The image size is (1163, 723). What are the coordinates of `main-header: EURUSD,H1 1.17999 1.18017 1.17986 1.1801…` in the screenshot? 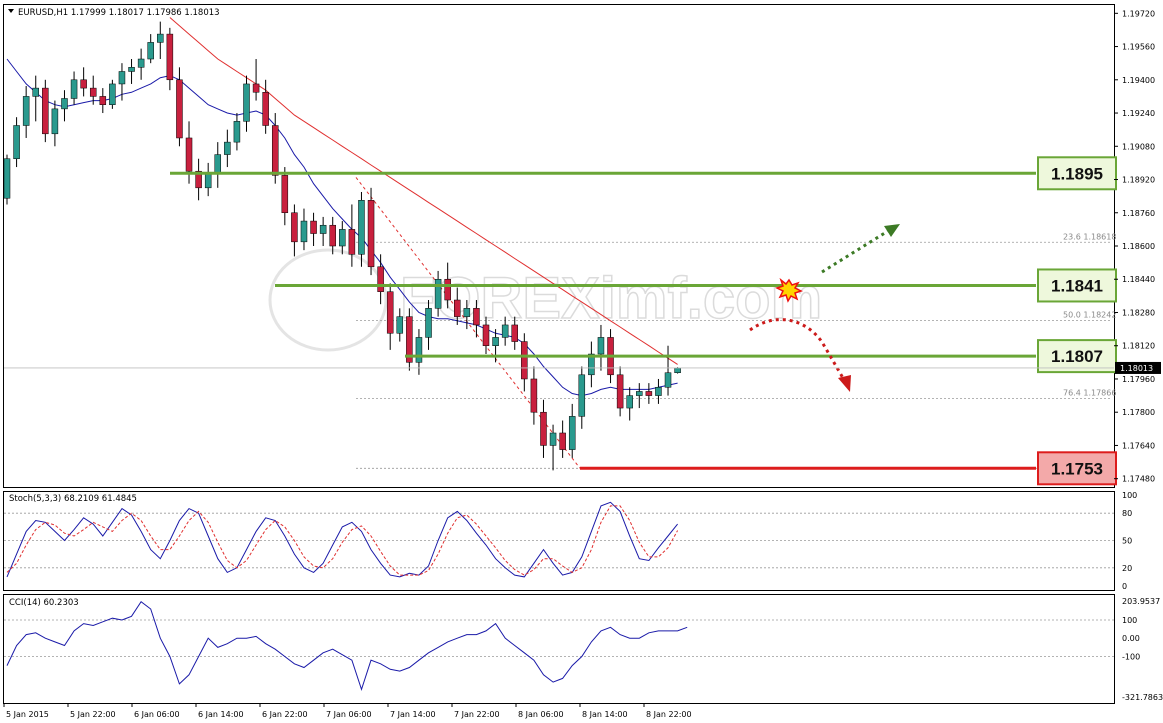 It's located at (119, 13).